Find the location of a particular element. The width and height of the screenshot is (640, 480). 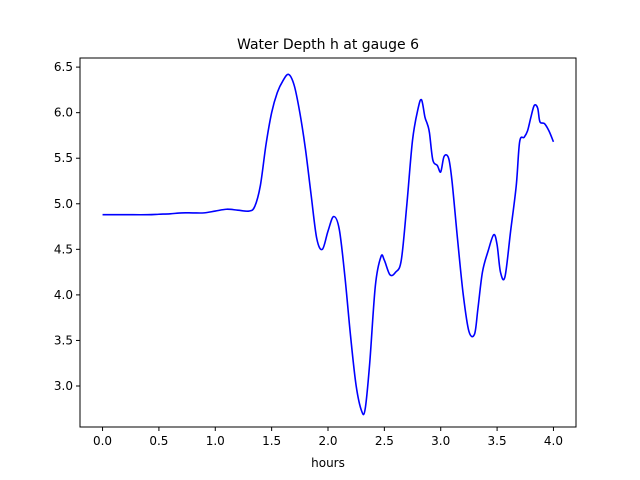

x-axis-label: hours is located at coordinates (328, 463).